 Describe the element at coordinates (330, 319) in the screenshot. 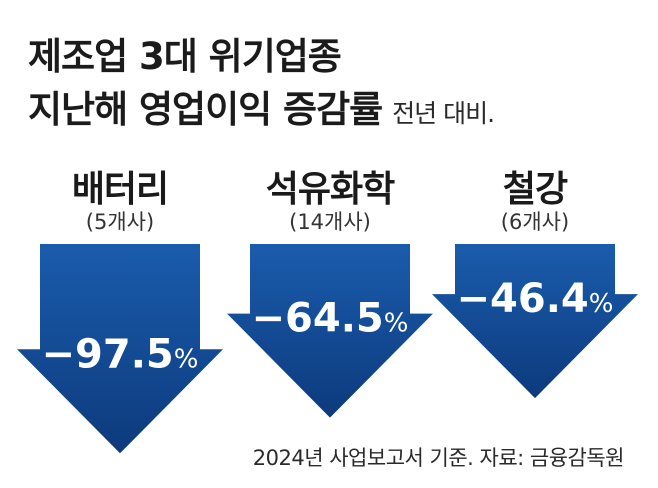

I see `value-label-petrochemical: −64.5%` at that location.